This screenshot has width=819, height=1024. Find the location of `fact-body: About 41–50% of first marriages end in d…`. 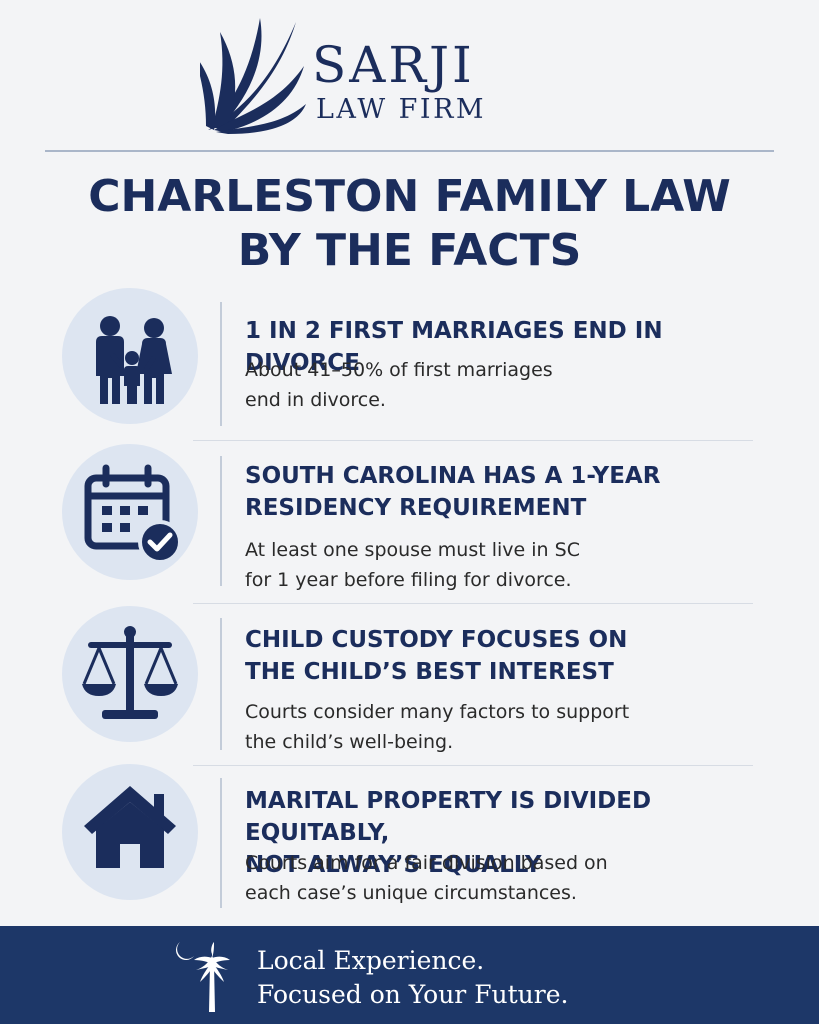

fact-body: About 41–50% of first marriages end in d… is located at coordinates (465, 385).